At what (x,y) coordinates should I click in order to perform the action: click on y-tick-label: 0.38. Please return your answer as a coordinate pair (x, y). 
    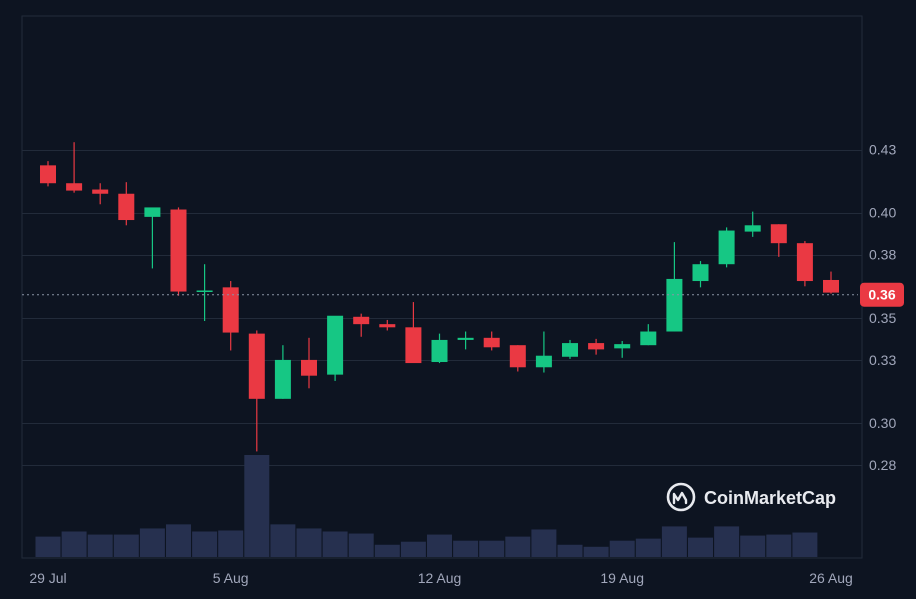
    Looking at the image, I should click on (882, 255).